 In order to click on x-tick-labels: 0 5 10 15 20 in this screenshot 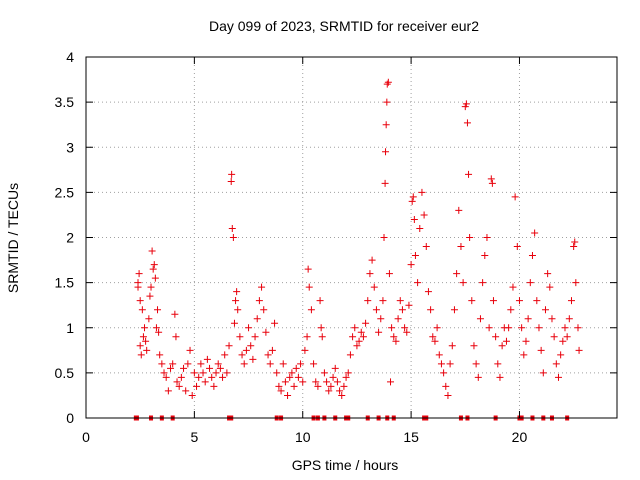, I will do `click(304, 437)`.